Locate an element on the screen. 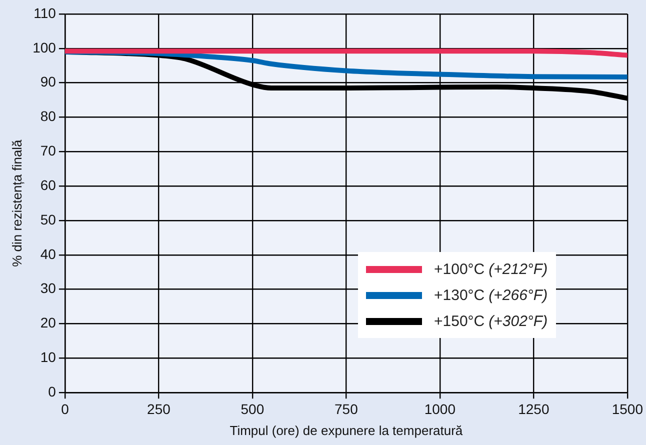 The image size is (646, 445). legend-label: +150°C (+302°F) is located at coordinates (491, 321).